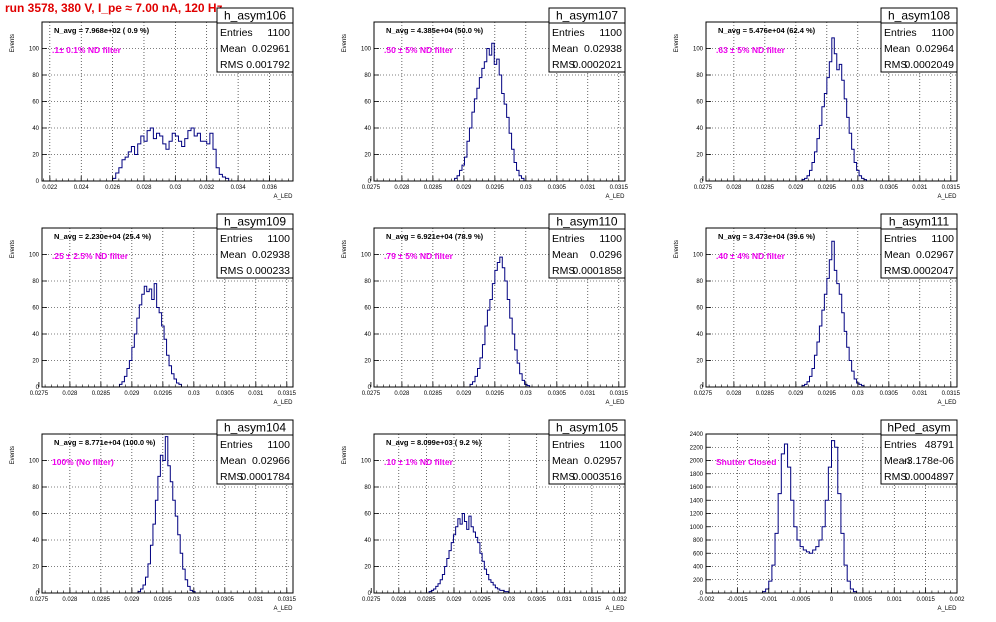 The height and width of the screenshot is (622, 996). Describe the element at coordinates (270, 188) in the screenshot. I see `x-tick-label: 0.036` at that location.